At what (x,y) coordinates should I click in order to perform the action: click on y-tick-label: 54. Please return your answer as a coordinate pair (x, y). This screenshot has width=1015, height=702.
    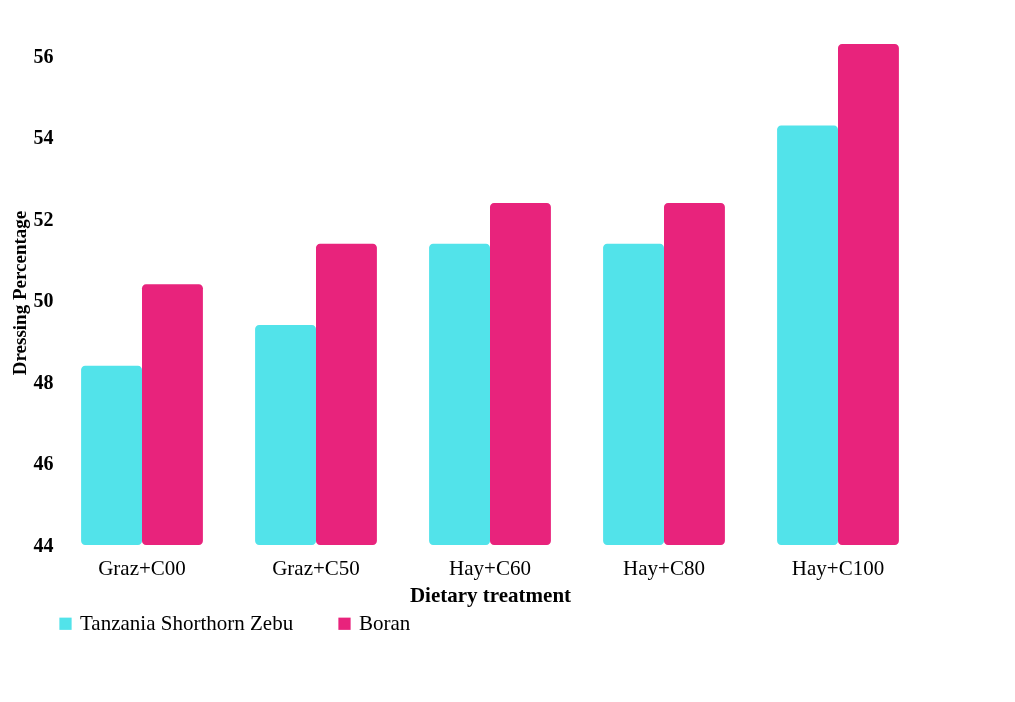
    Looking at the image, I should click on (43, 137).